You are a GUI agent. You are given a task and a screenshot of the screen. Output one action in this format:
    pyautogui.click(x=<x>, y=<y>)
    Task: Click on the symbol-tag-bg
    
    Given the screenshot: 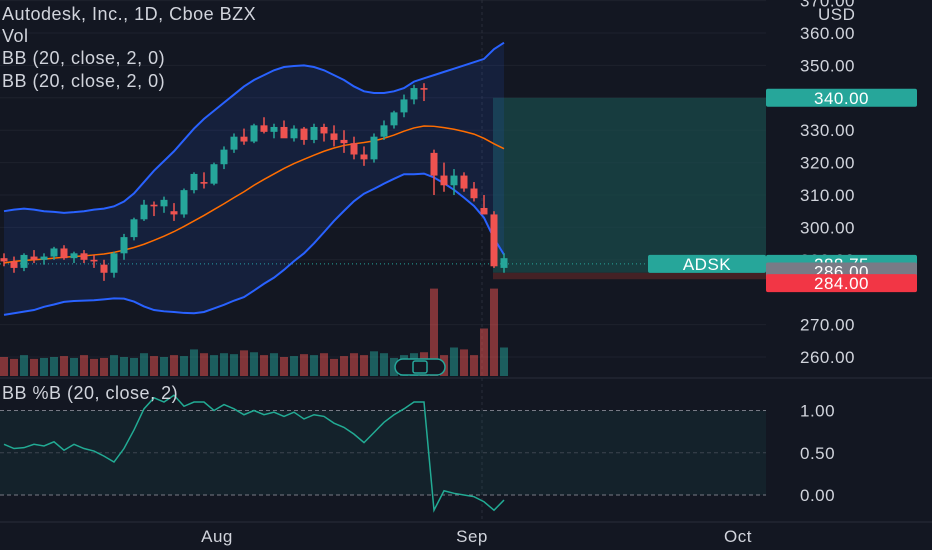 What is the action you would take?
    pyautogui.click(x=707, y=263)
    